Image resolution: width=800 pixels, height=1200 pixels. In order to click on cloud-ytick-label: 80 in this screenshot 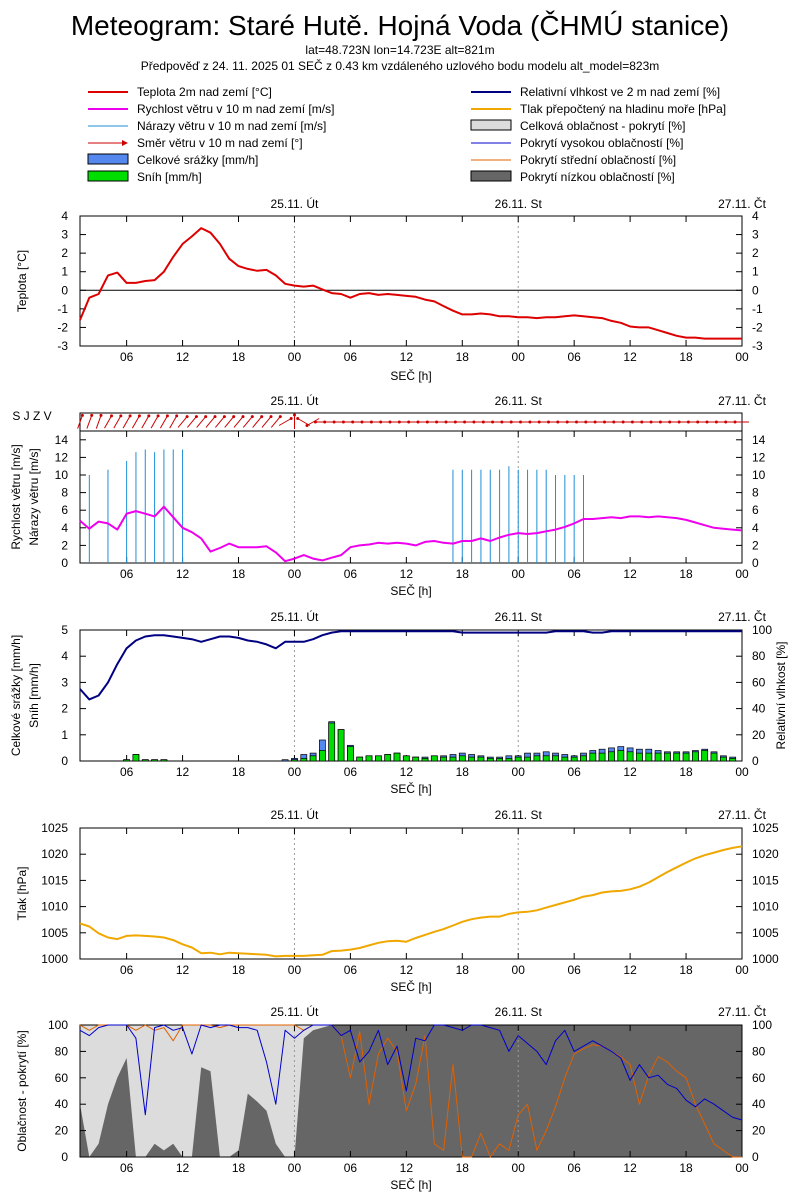, I will do `click(62, 1051)`.